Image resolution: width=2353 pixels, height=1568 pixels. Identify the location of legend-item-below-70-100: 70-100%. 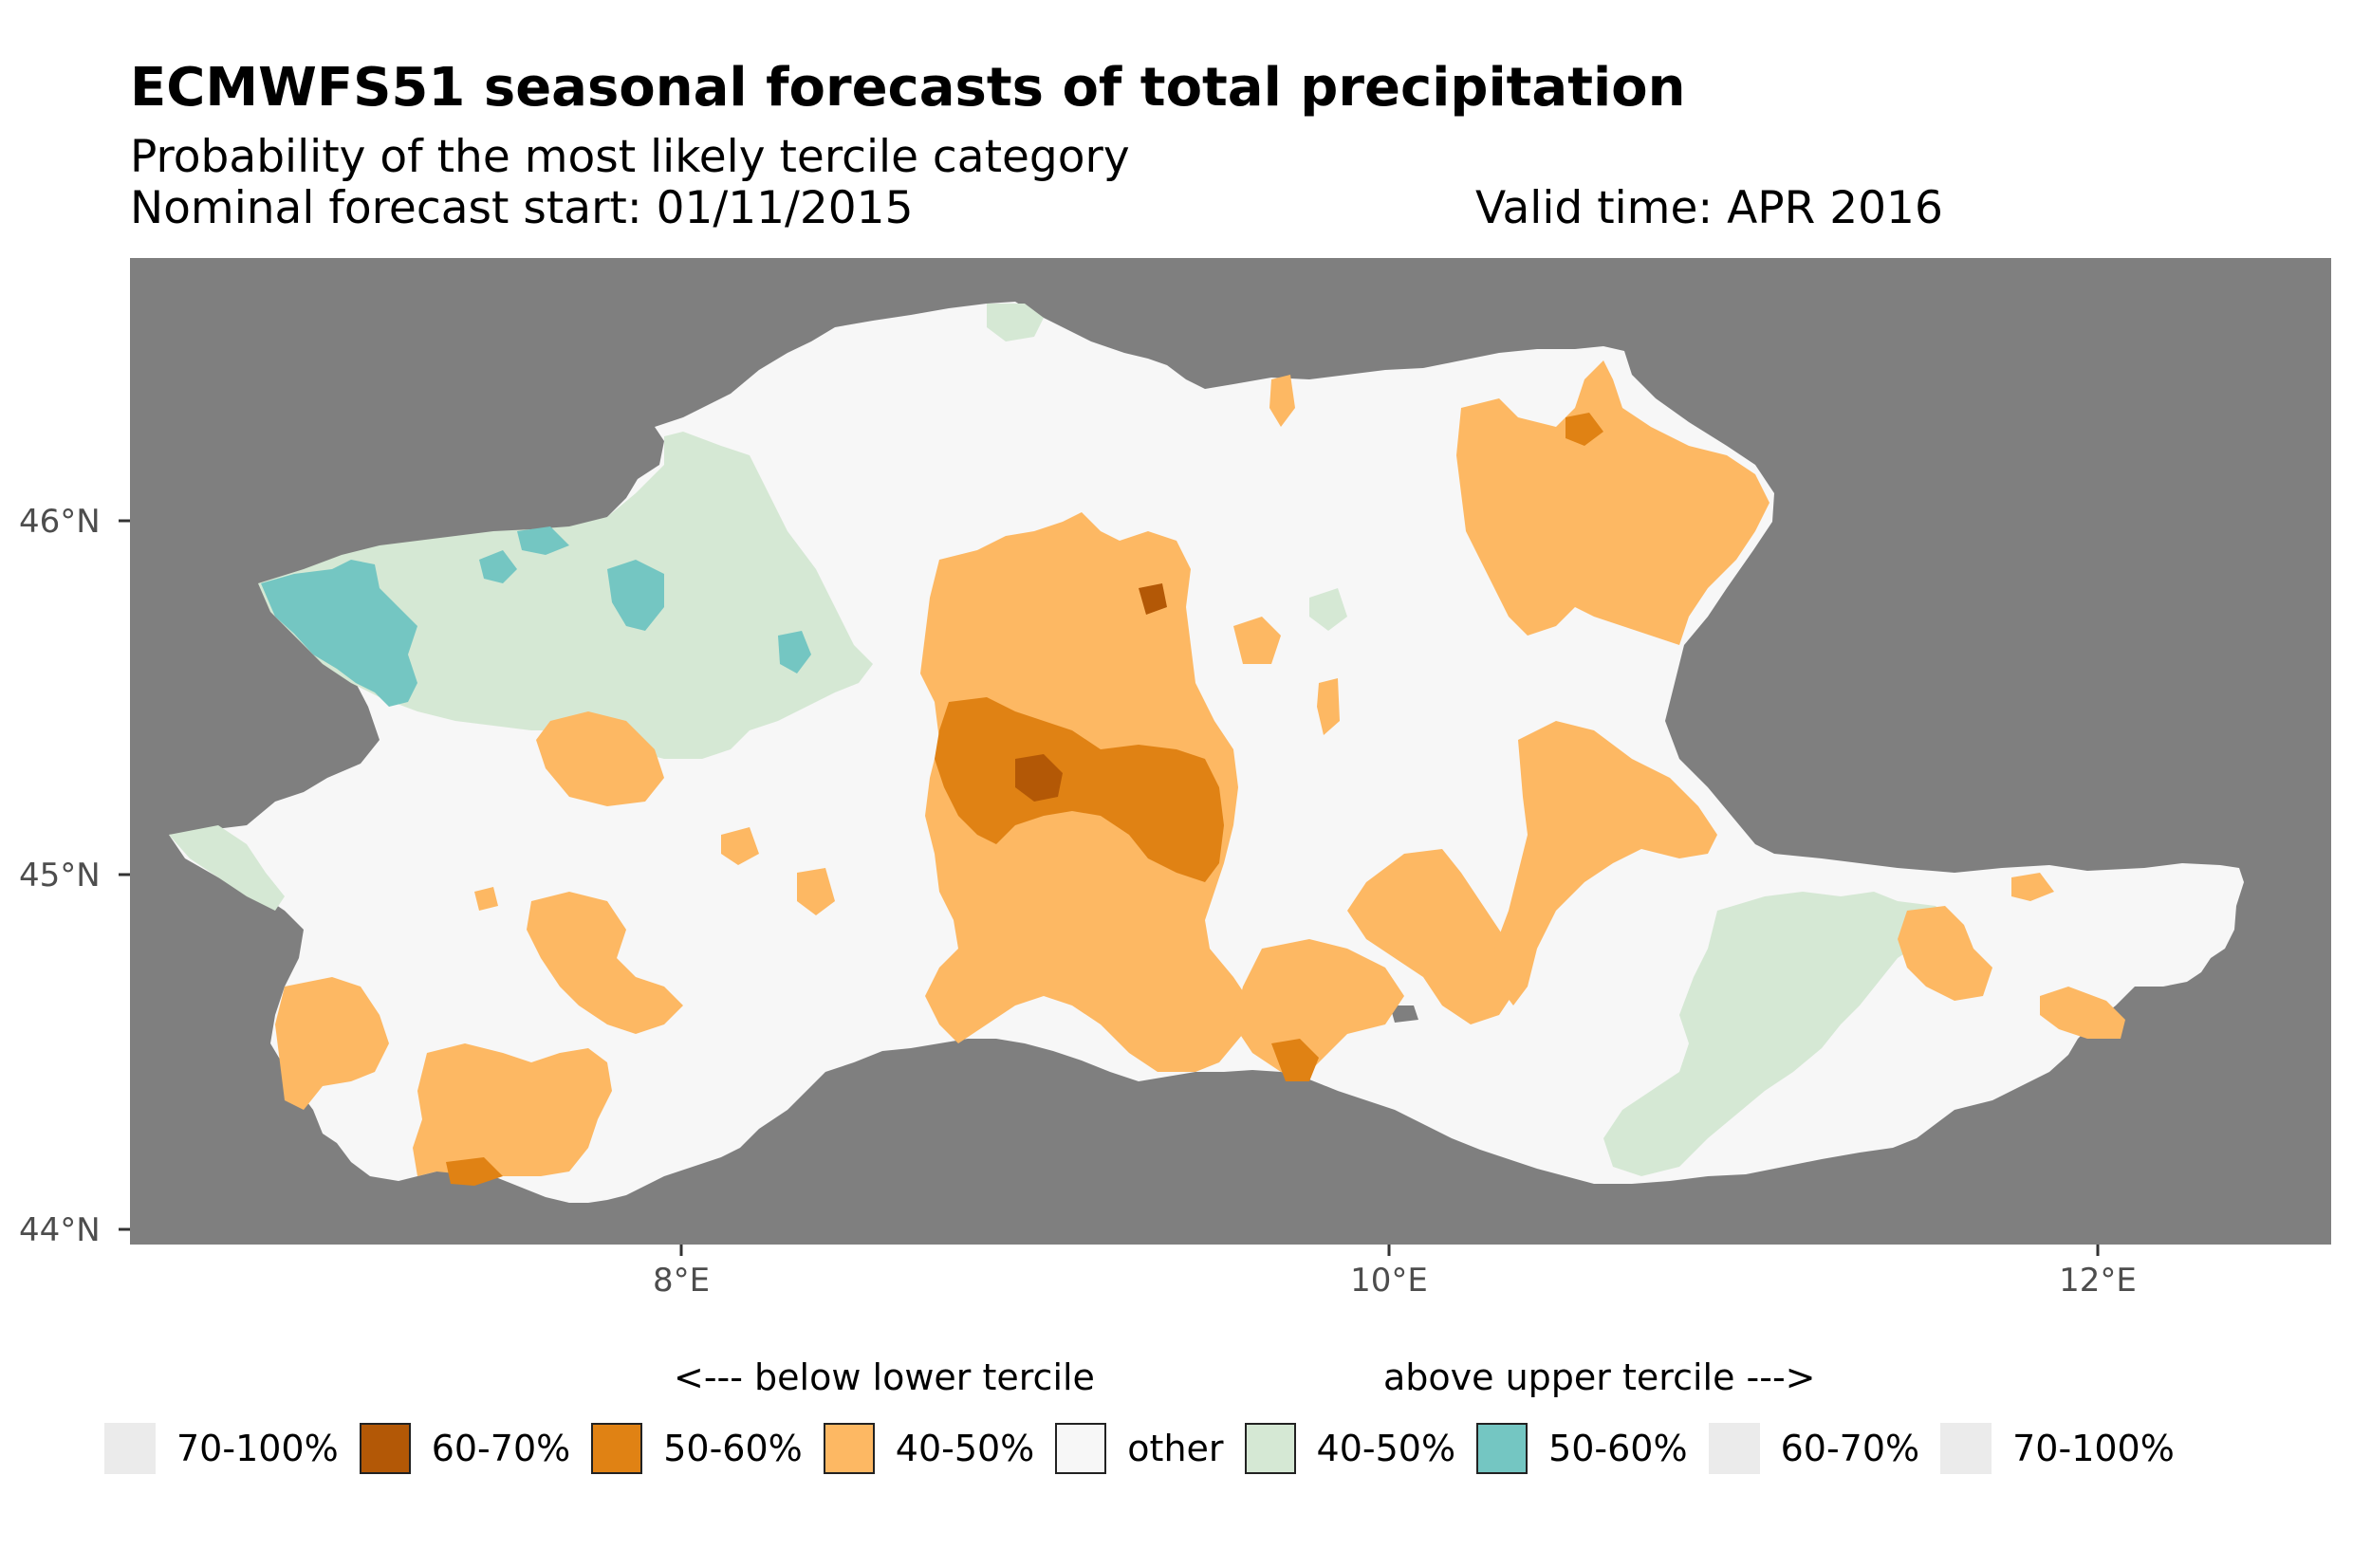
(221, 1448).